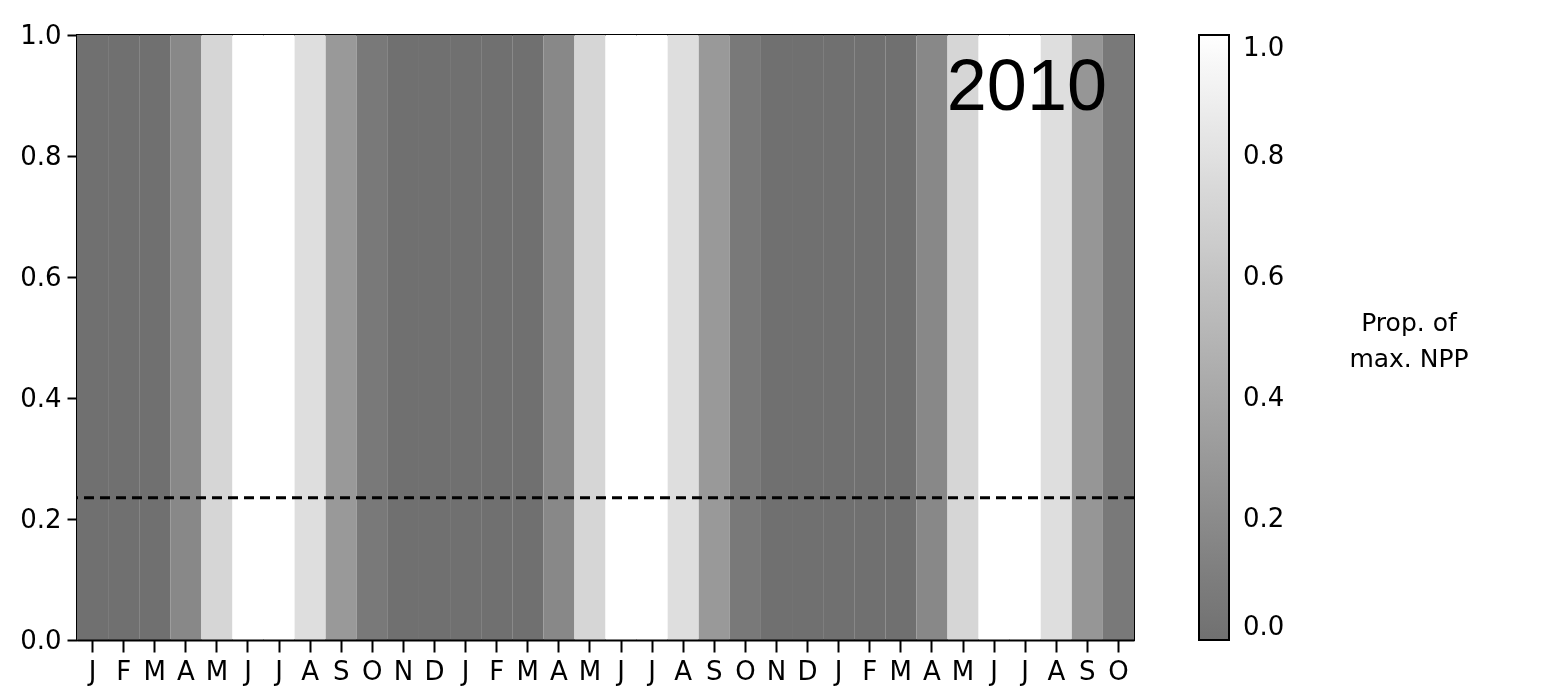 This screenshot has height=699, width=1563. Describe the element at coordinates (1264, 276) in the screenshot. I see `color-bar-label: 0.6` at that location.